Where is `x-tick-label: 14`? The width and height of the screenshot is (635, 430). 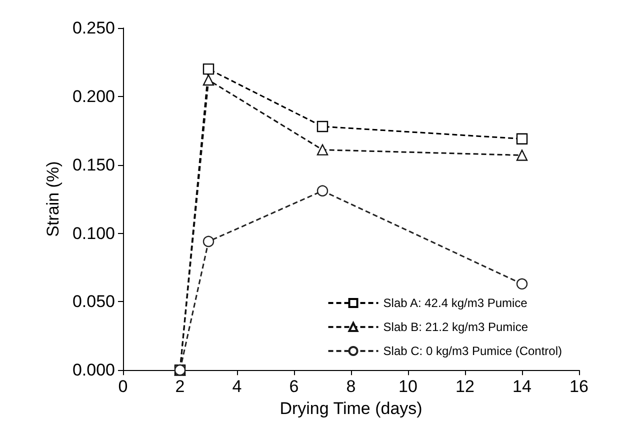 x-tick-label: 14 is located at coordinates (522, 386).